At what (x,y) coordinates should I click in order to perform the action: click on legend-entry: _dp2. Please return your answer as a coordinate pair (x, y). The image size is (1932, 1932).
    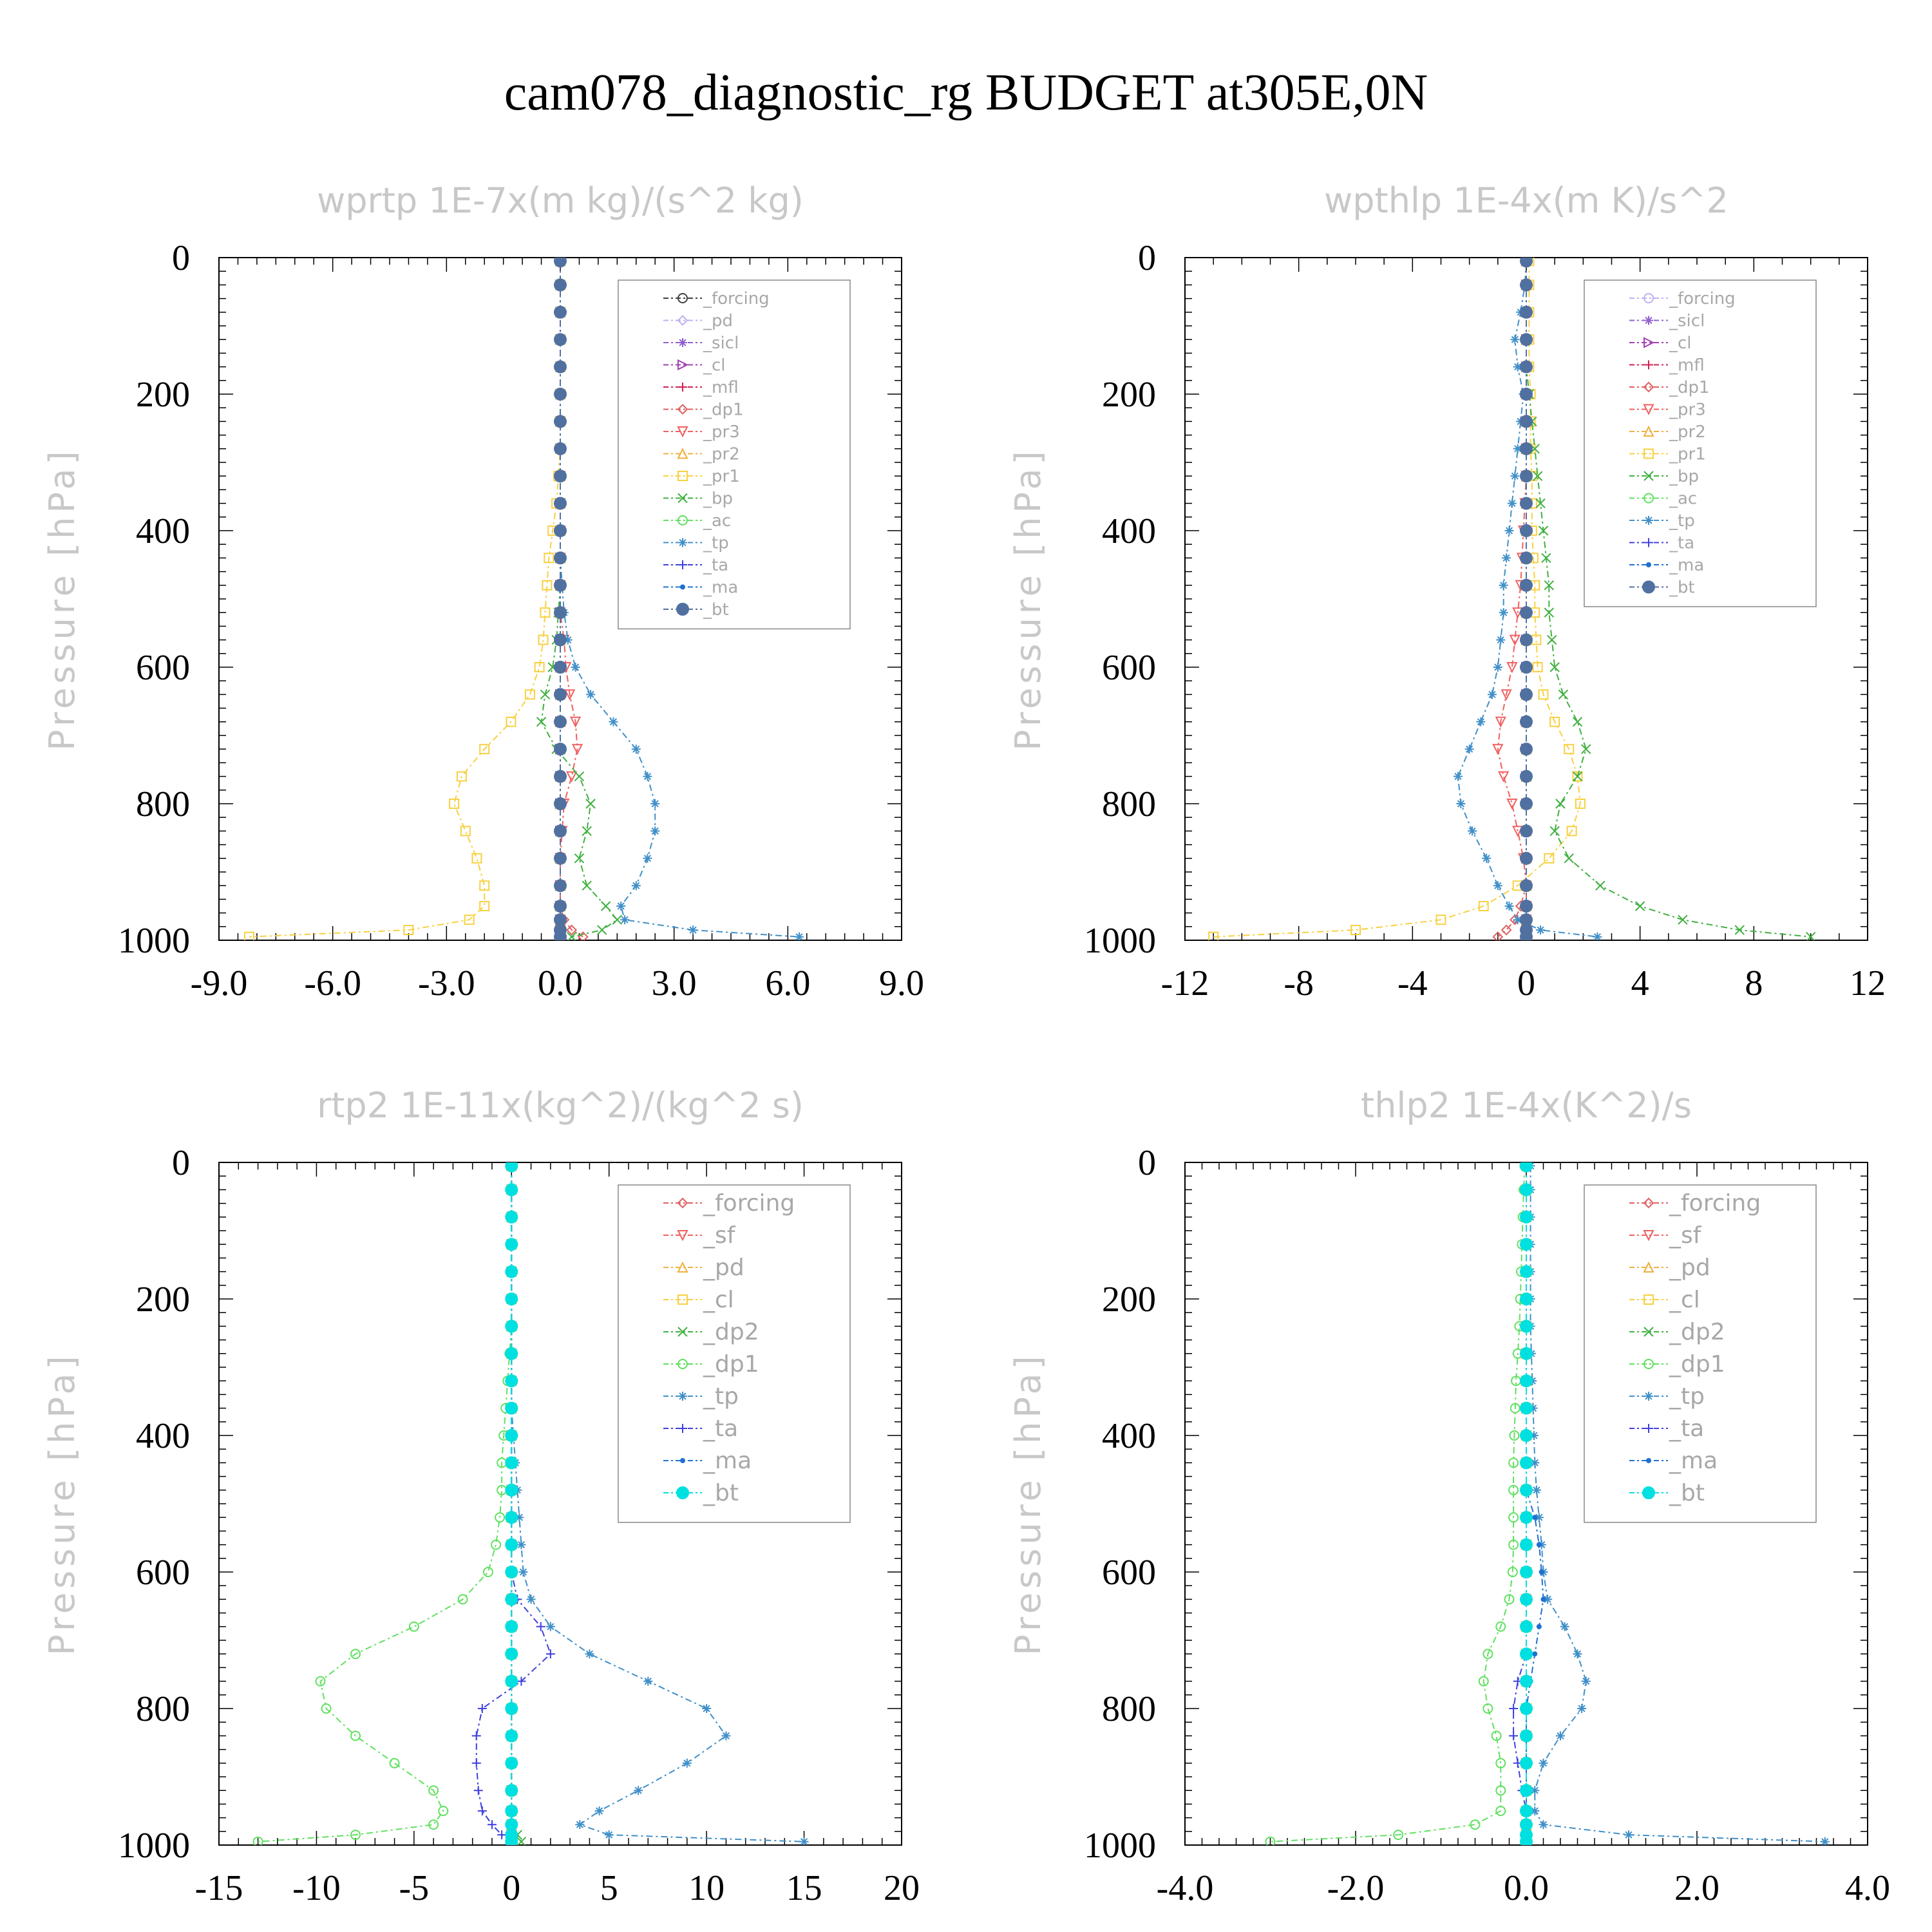
    Looking at the image, I should click on (731, 1332).